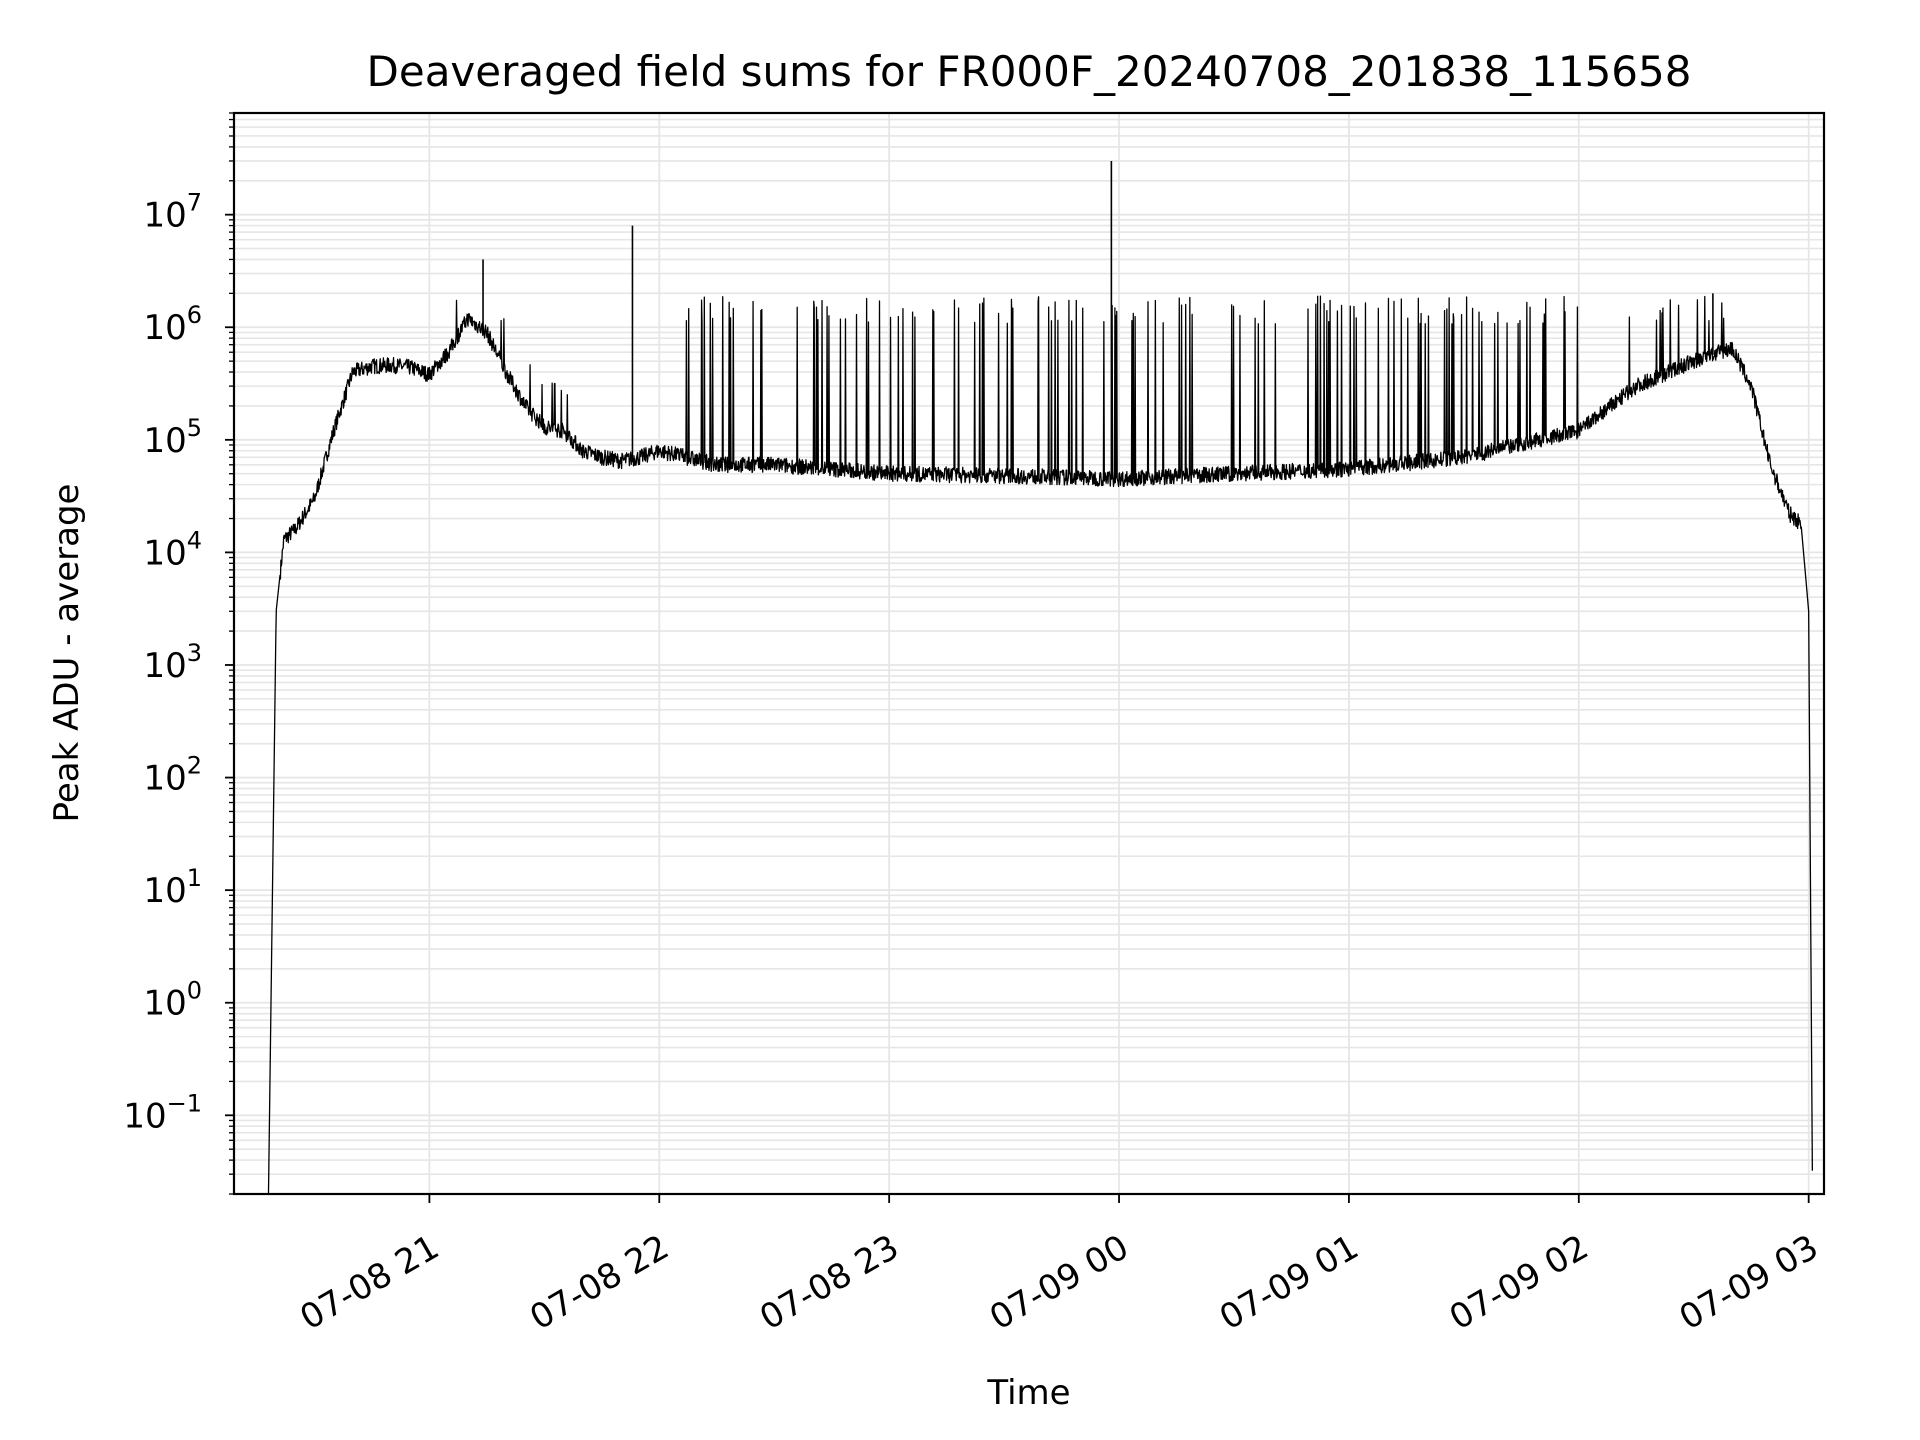 The height and width of the screenshot is (1440, 1920). I want to click on y-tick-label: 10⁻¹, so click(162, 1112).